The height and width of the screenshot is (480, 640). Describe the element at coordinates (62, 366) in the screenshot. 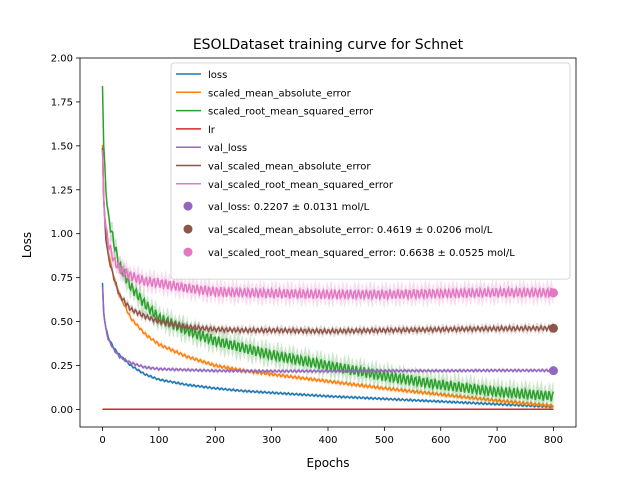

I see `y-tick-label: 0.25` at that location.